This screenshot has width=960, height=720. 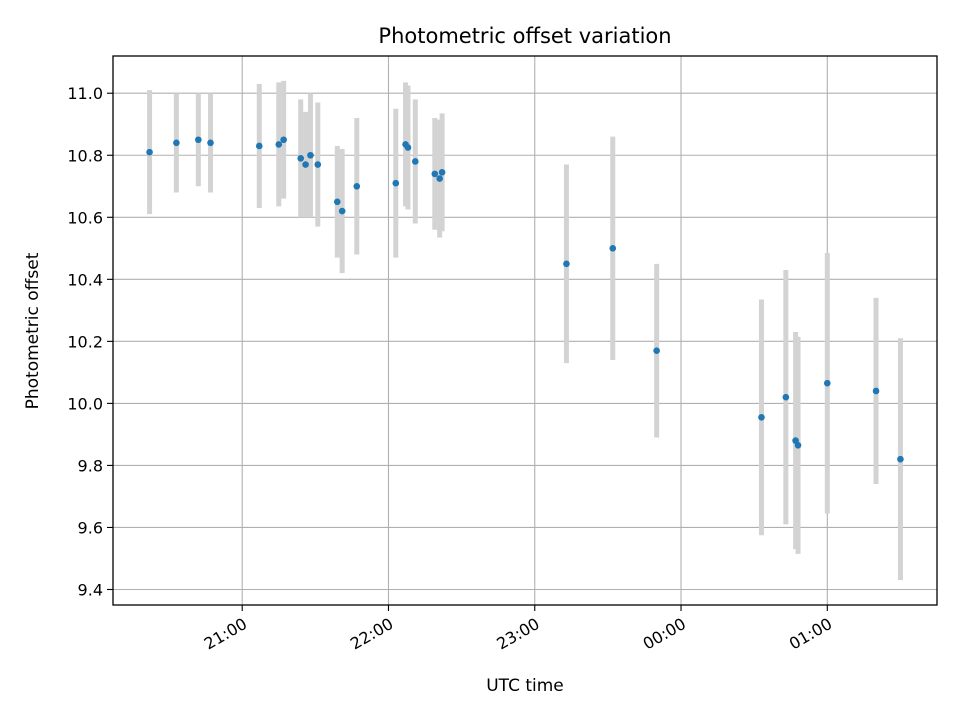 I want to click on y-tick-label: 10.8, so click(x=85, y=155).